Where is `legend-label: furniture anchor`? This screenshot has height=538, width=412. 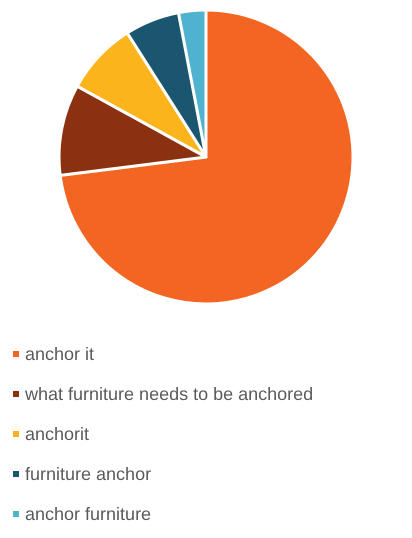
legend-label: furniture anchor is located at coordinates (88, 474).